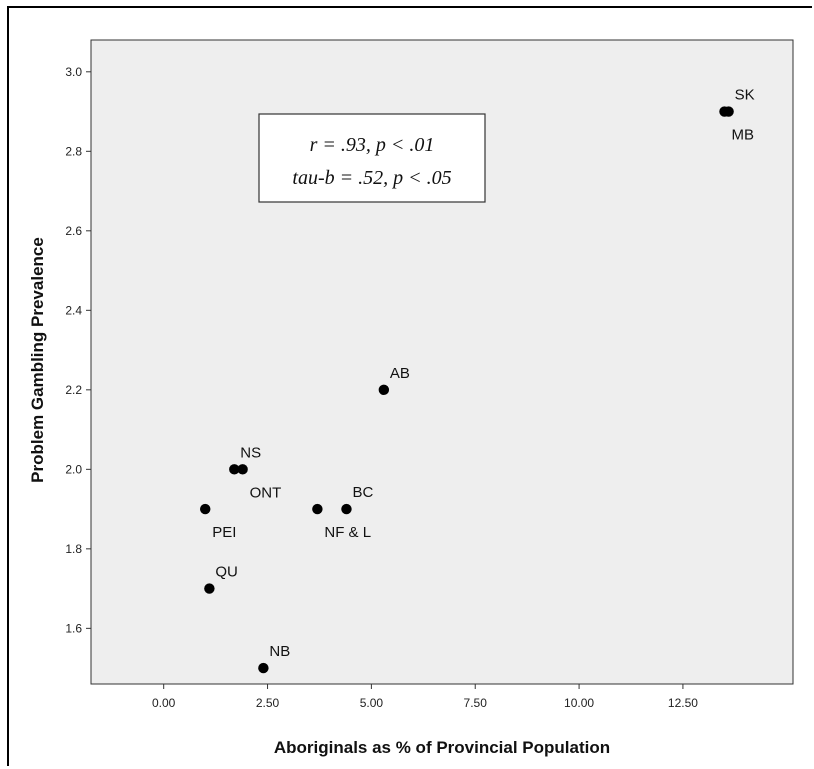 This screenshot has height=769, width=814. I want to click on point-label: SK, so click(745, 95).